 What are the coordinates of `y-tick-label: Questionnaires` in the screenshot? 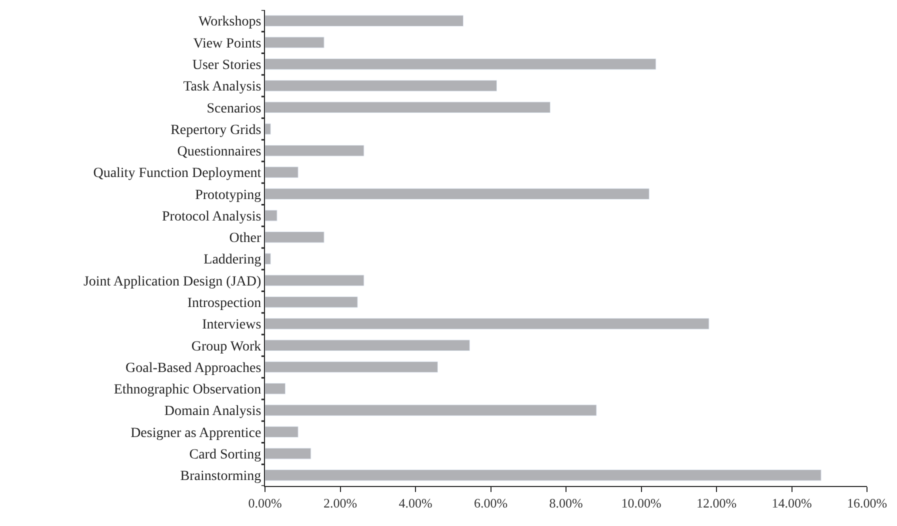 It's located at (219, 152).